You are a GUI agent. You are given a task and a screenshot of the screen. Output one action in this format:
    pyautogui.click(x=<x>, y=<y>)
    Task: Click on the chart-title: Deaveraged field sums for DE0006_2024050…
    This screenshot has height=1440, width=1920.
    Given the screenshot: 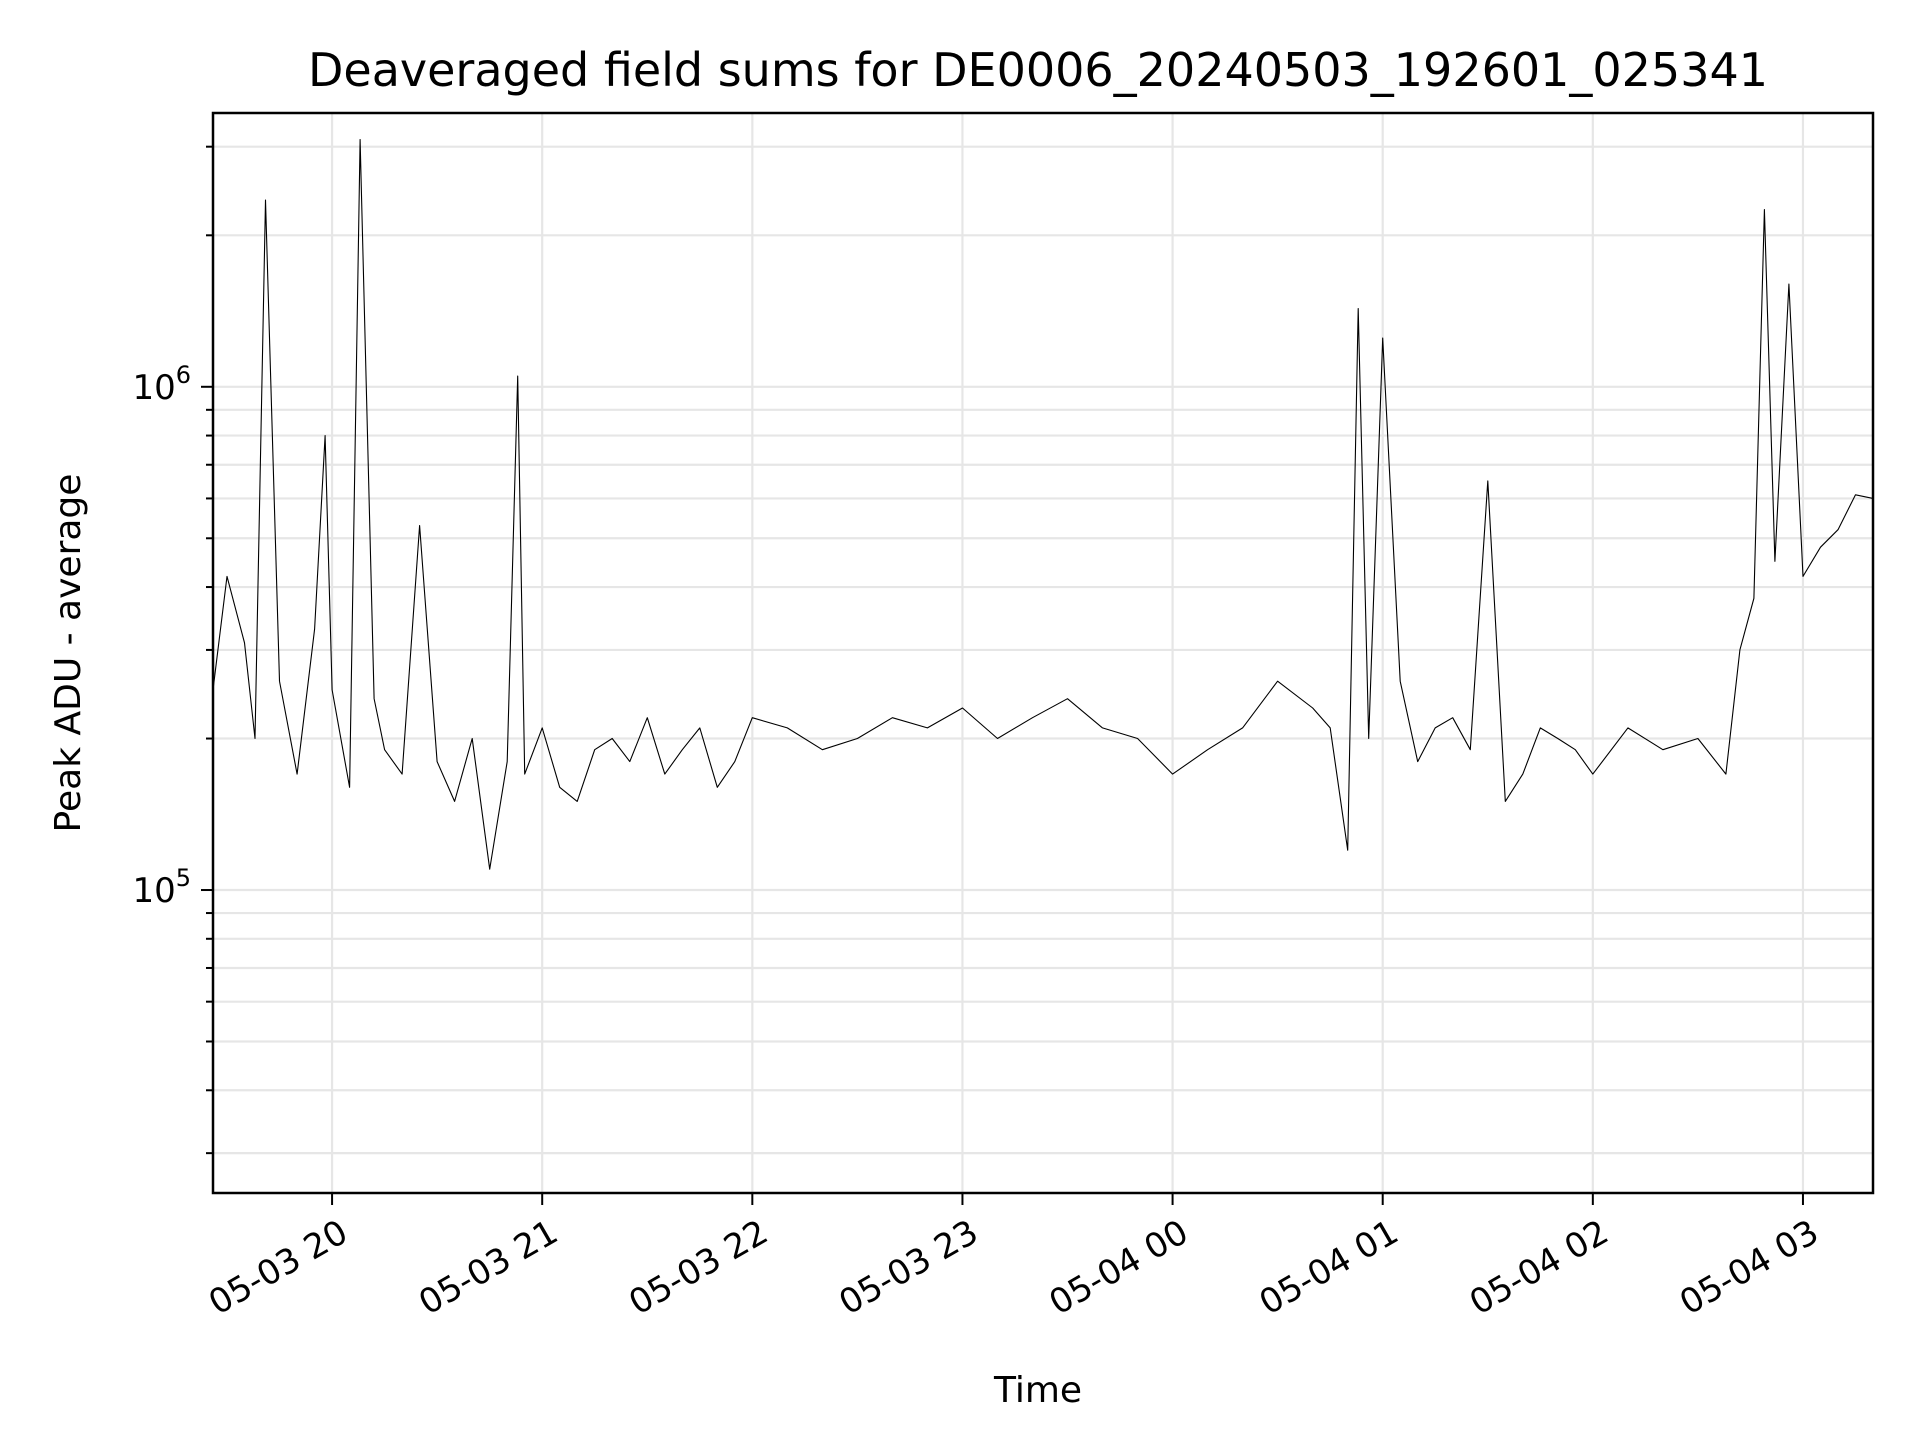 What is the action you would take?
    pyautogui.click(x=1038, y=70)
    